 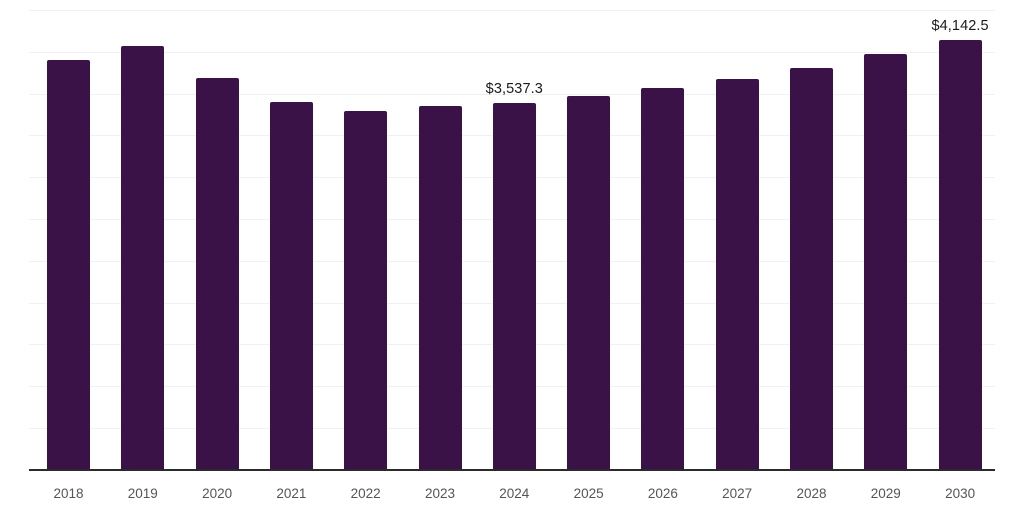 What do you see at coordinates (512, 470) in the screenshot?
I see `x-axis-line` at bounding box center [512, 470].